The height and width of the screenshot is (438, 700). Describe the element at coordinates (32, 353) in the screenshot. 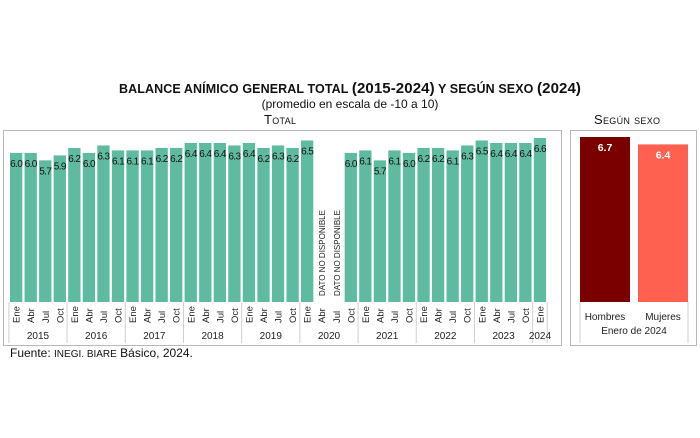

I see `source-prefix: Fuente:` at that location.